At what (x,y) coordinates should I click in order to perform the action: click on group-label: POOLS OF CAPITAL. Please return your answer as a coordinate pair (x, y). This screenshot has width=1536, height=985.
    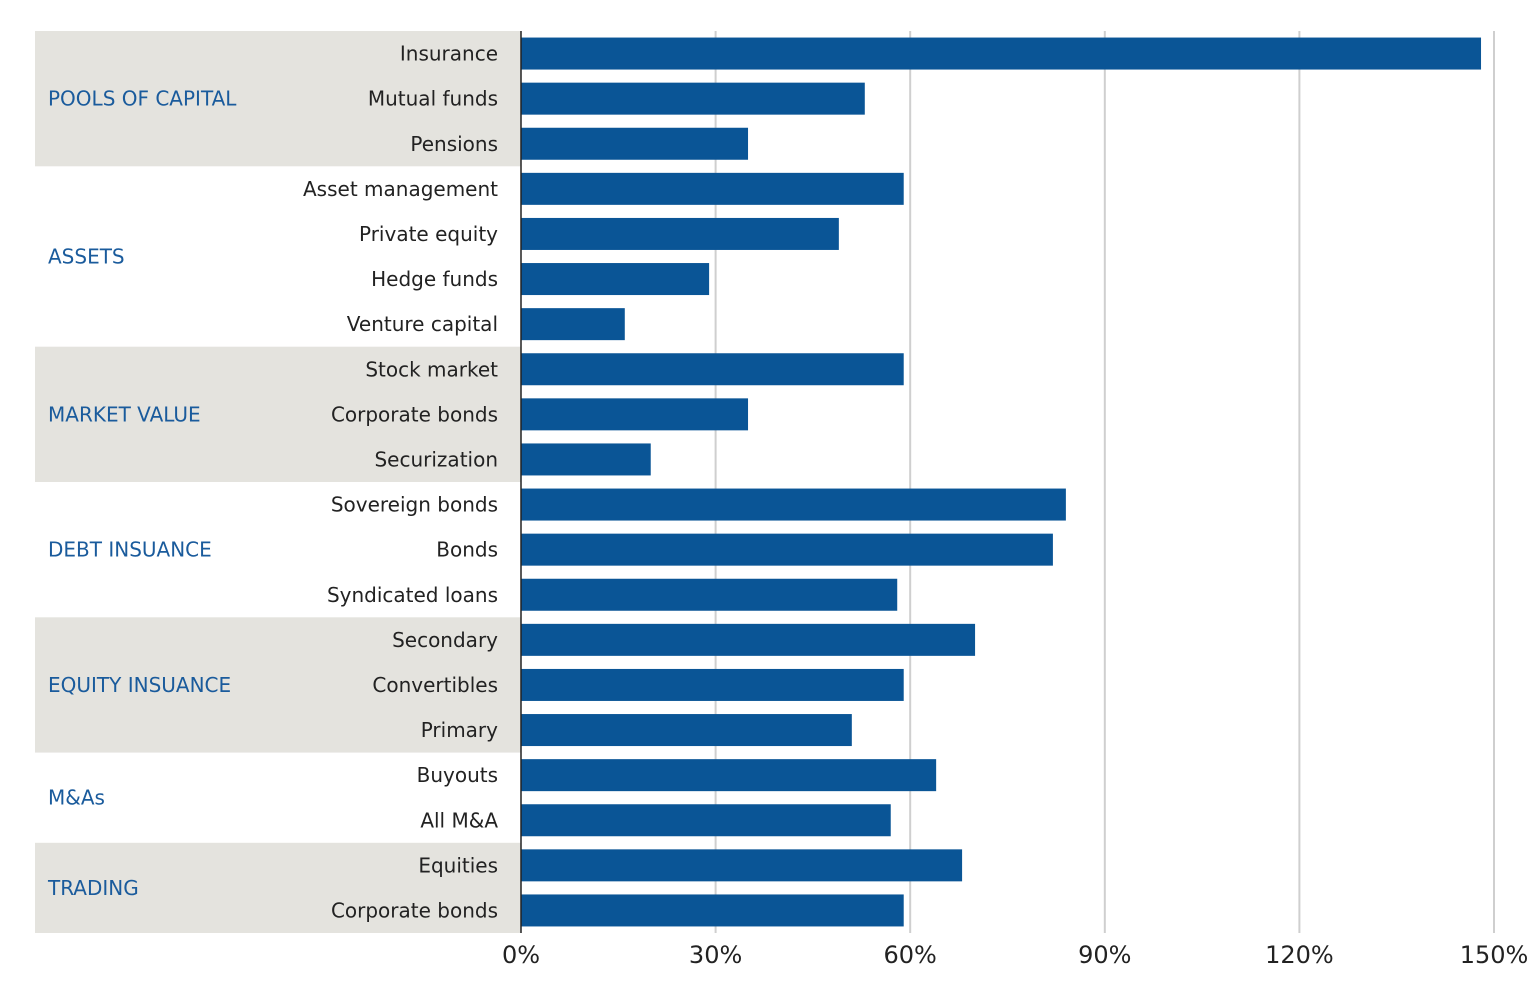
    Looking at the image, I should click on (142, 99).